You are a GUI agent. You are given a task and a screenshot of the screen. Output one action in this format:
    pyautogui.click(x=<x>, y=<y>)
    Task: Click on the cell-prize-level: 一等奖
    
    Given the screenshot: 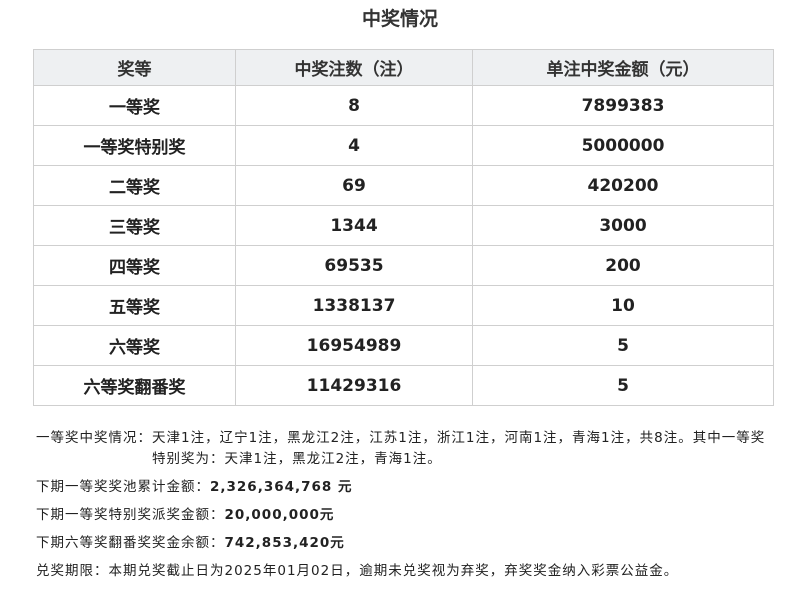 What is the action you would take?
    pyautogui.click(x=134, y=105)
    